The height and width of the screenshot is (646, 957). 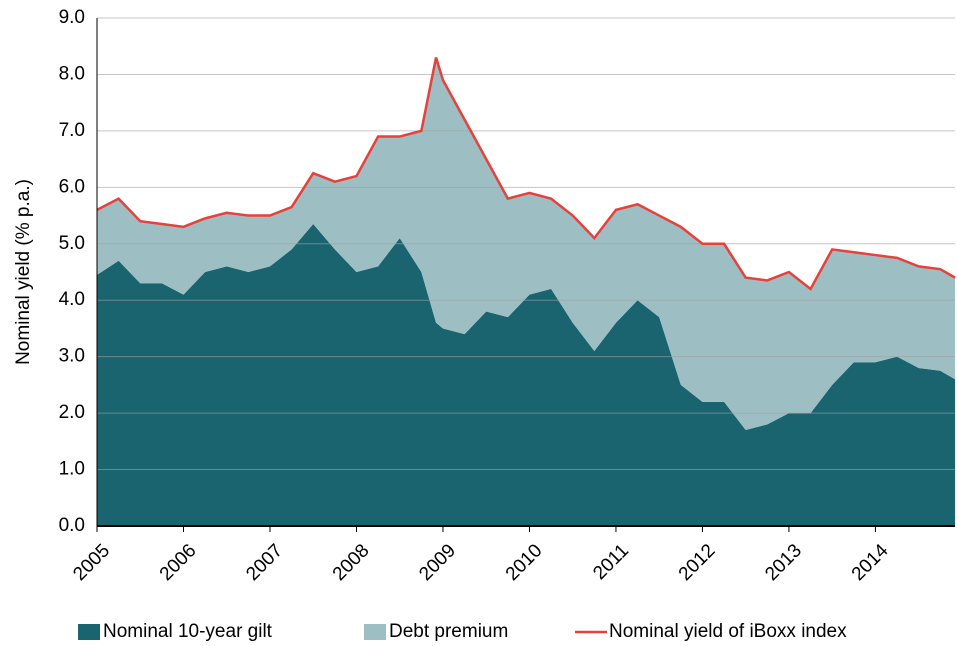 I want to click on legend-label: Nominal 10-year gilt, so click(x=188, y=631).